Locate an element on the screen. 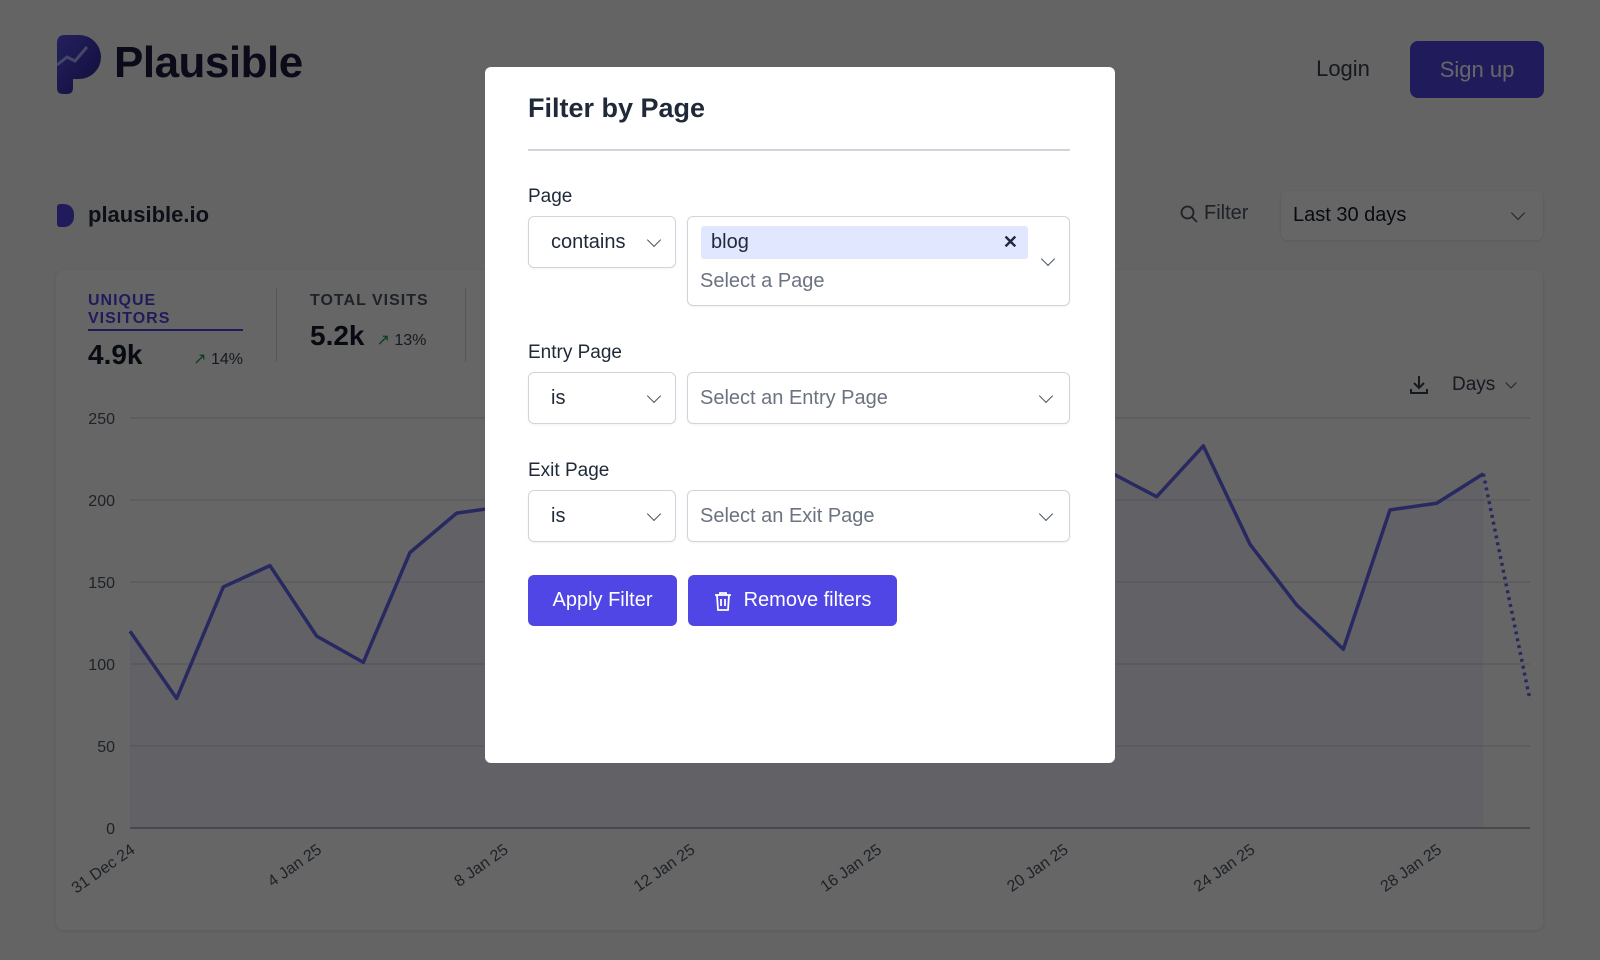 This screenshot has height=960, width=1600. stat-total-visits: TOTAL VISITS 5.2k ↗ 13% is located at coordinates (375, 322).